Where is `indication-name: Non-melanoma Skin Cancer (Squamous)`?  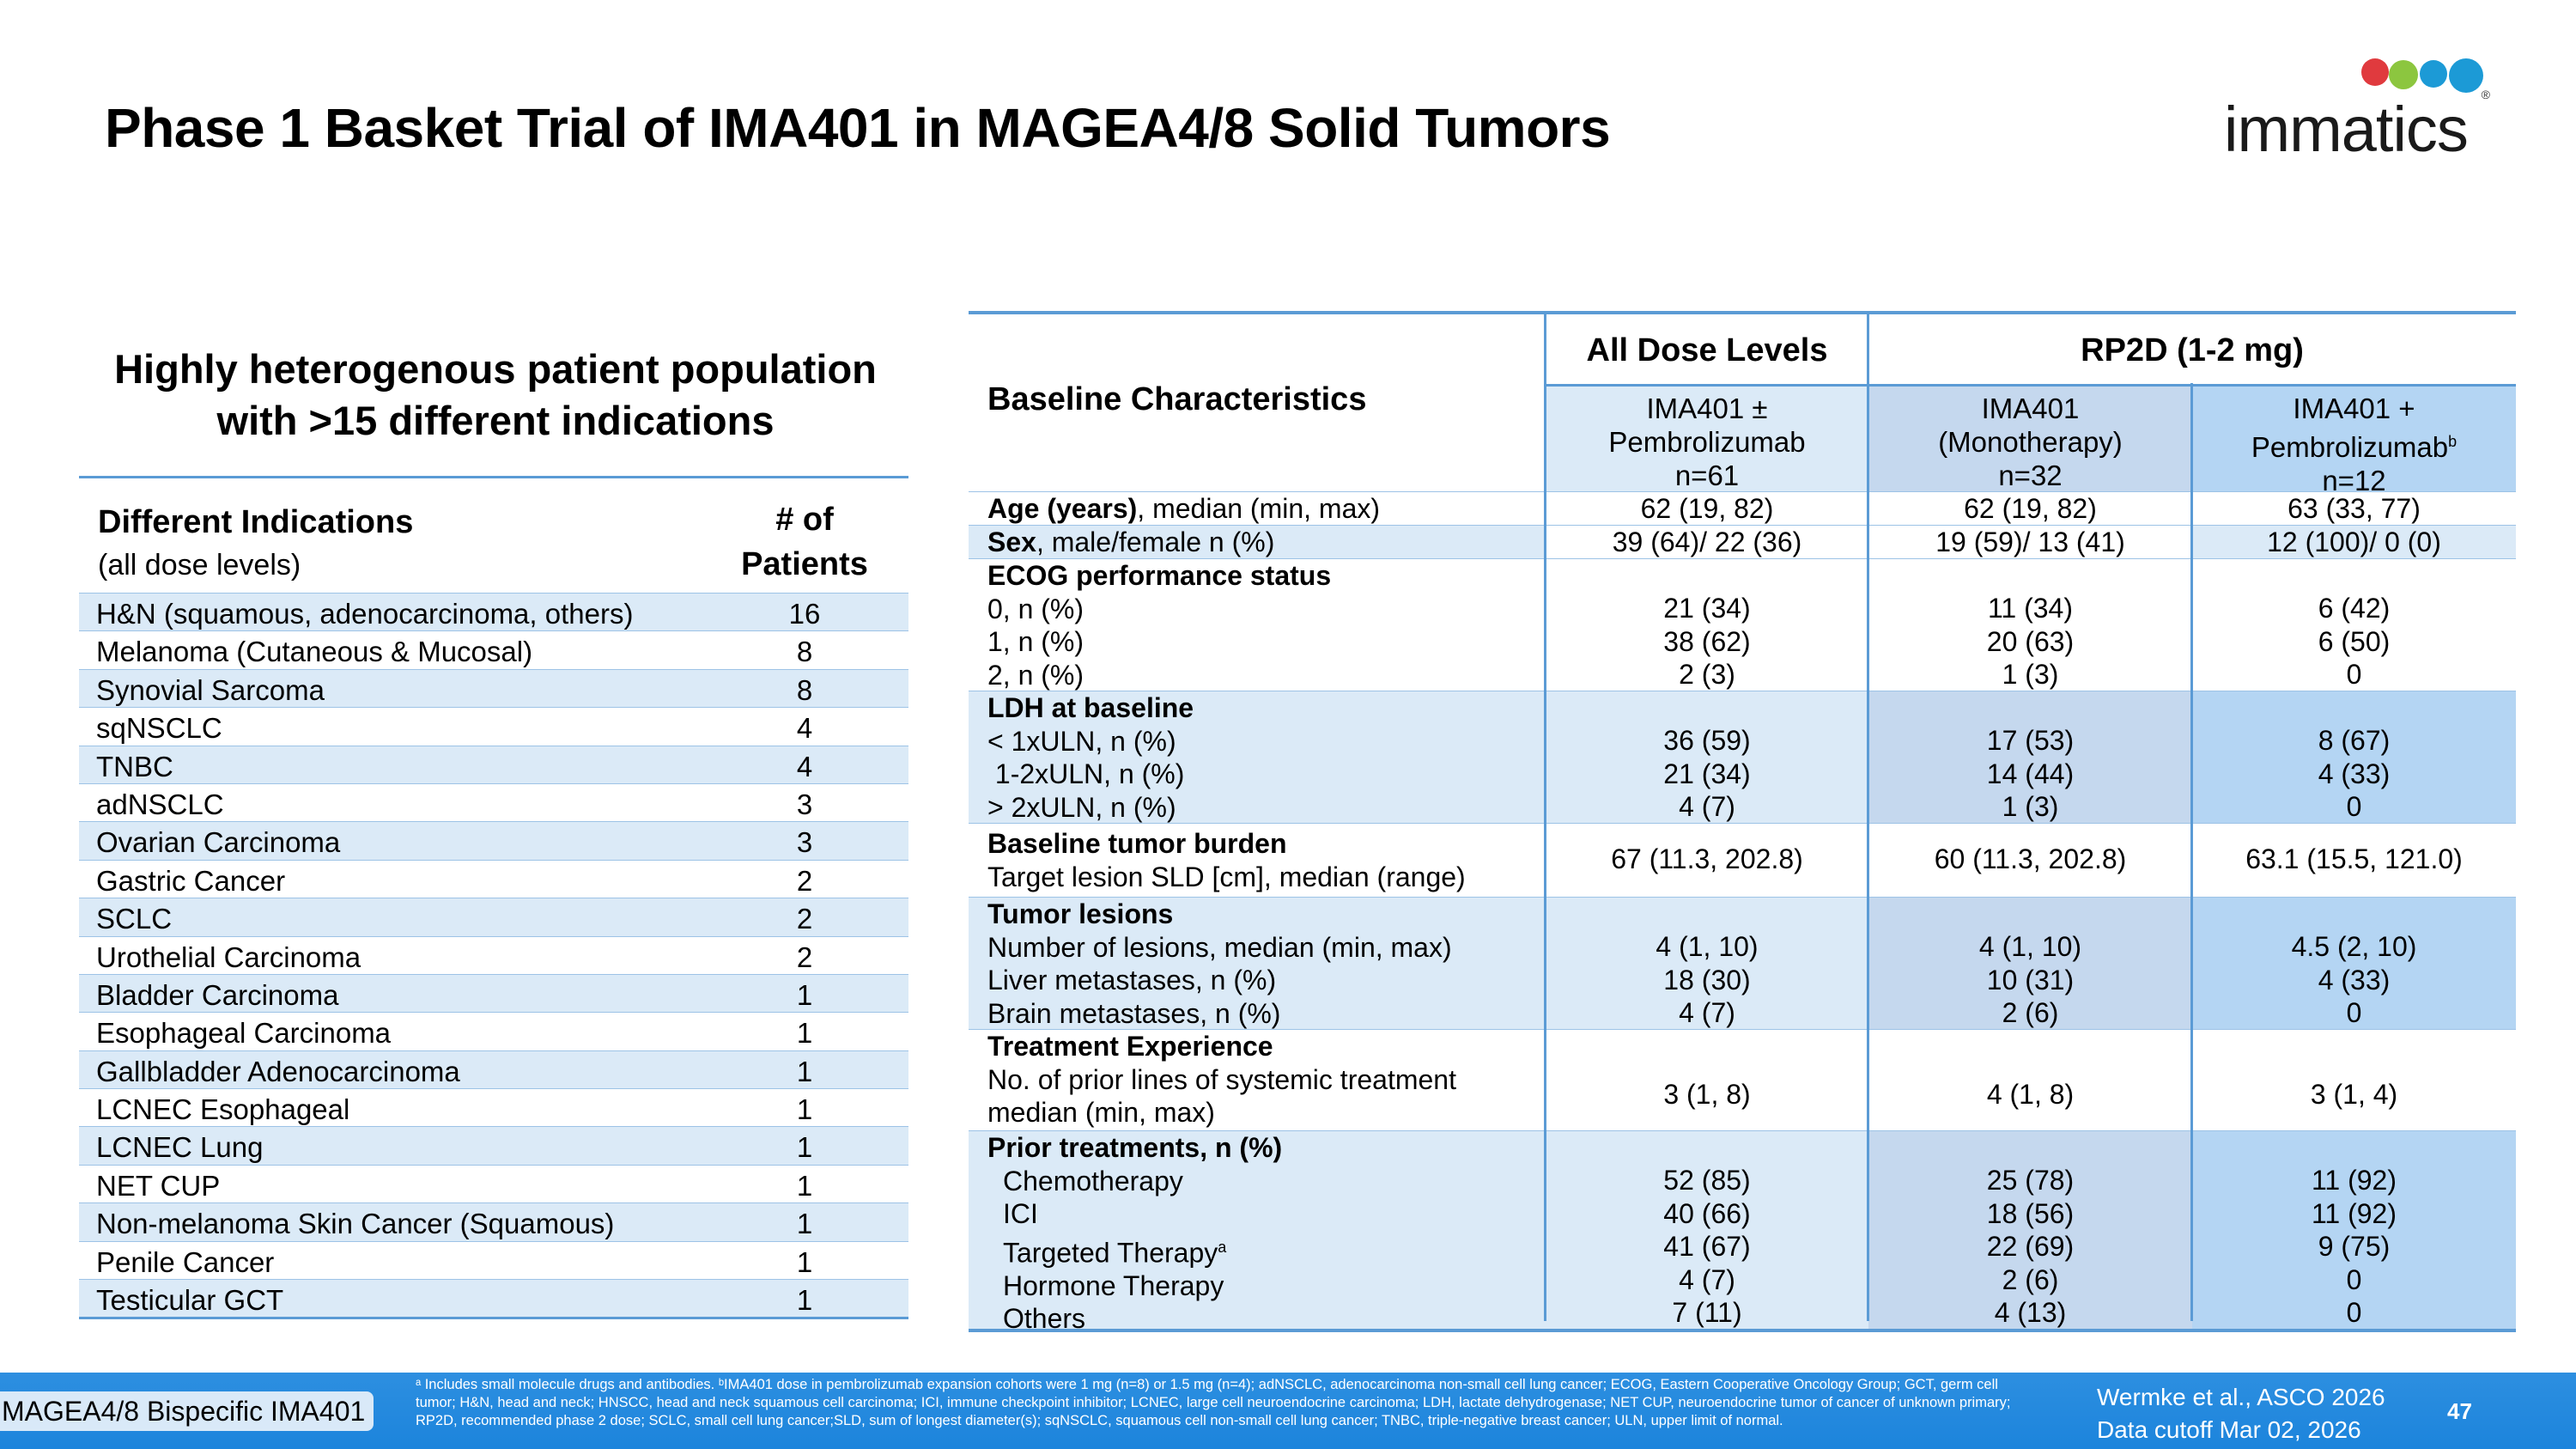
indication-name: Non-melanoma Skin Cancer (Squamous) is located at coordinates (355, 1224).